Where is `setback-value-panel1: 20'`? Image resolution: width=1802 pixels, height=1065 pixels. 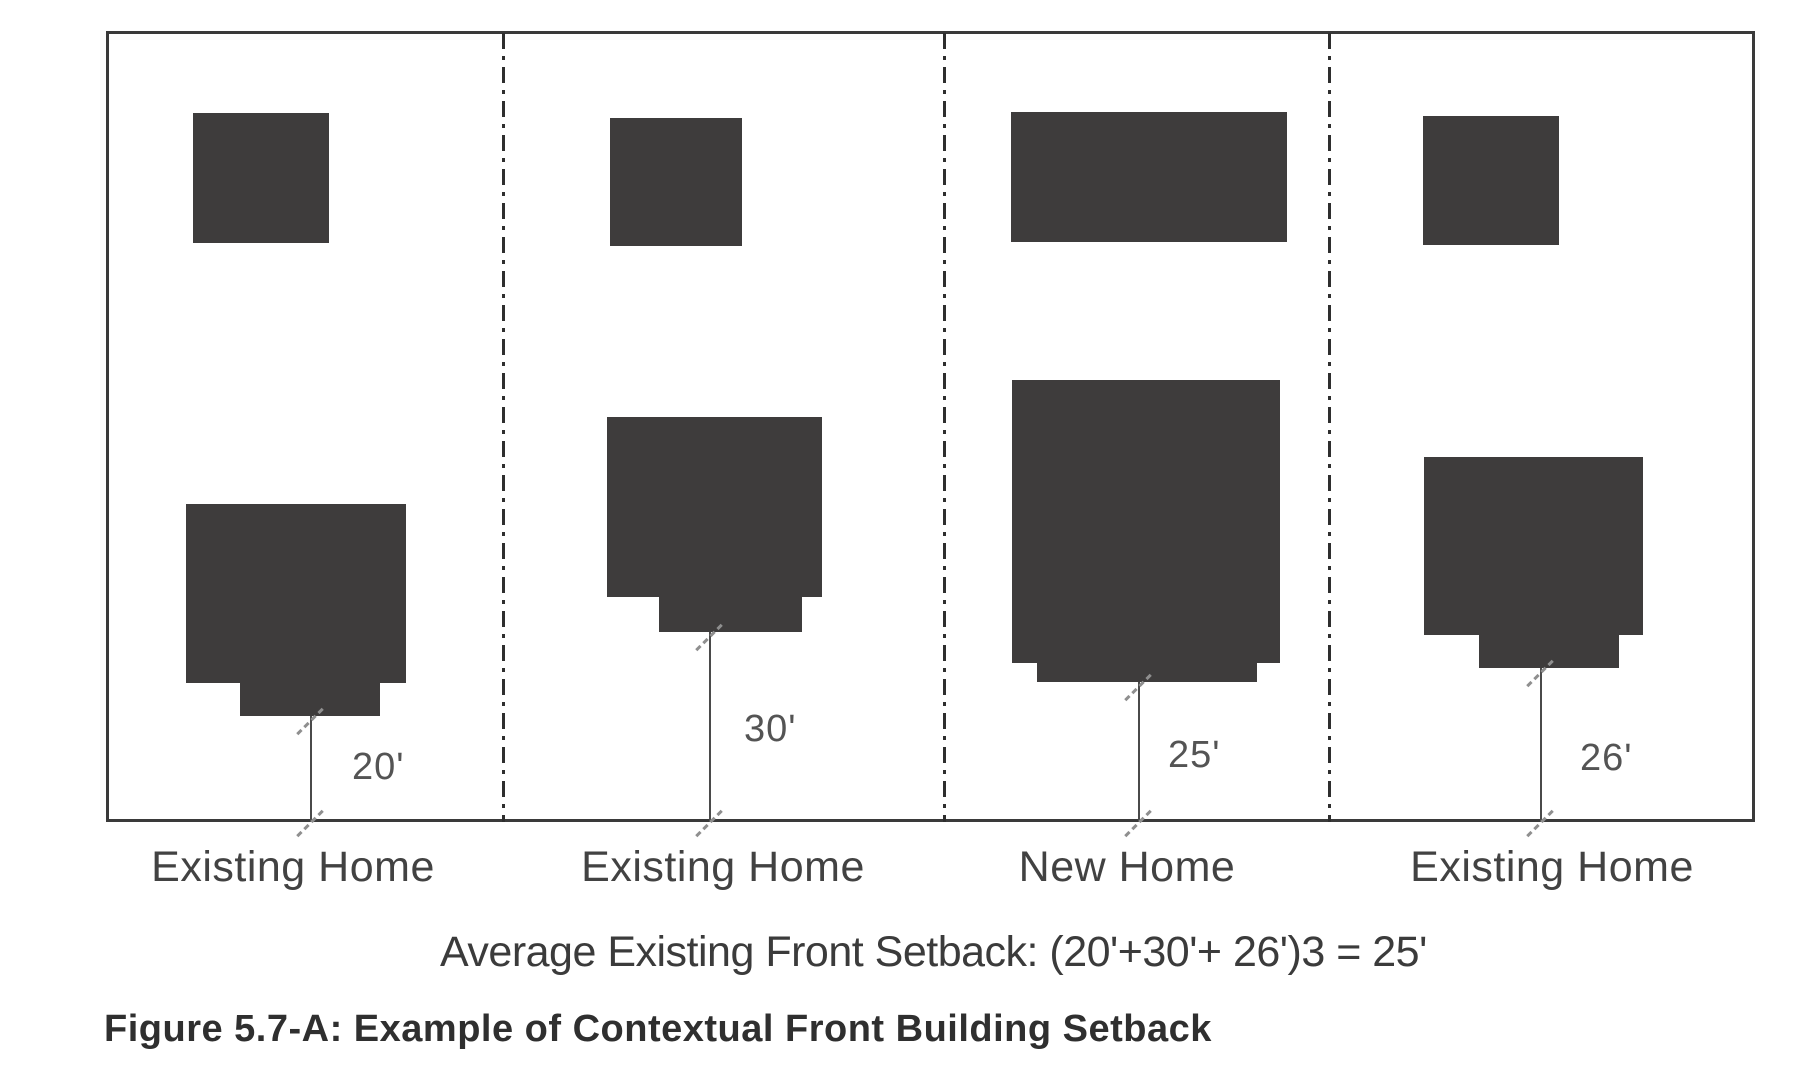
setback-value-panel1: 20' is located at coordinates (378, 767).